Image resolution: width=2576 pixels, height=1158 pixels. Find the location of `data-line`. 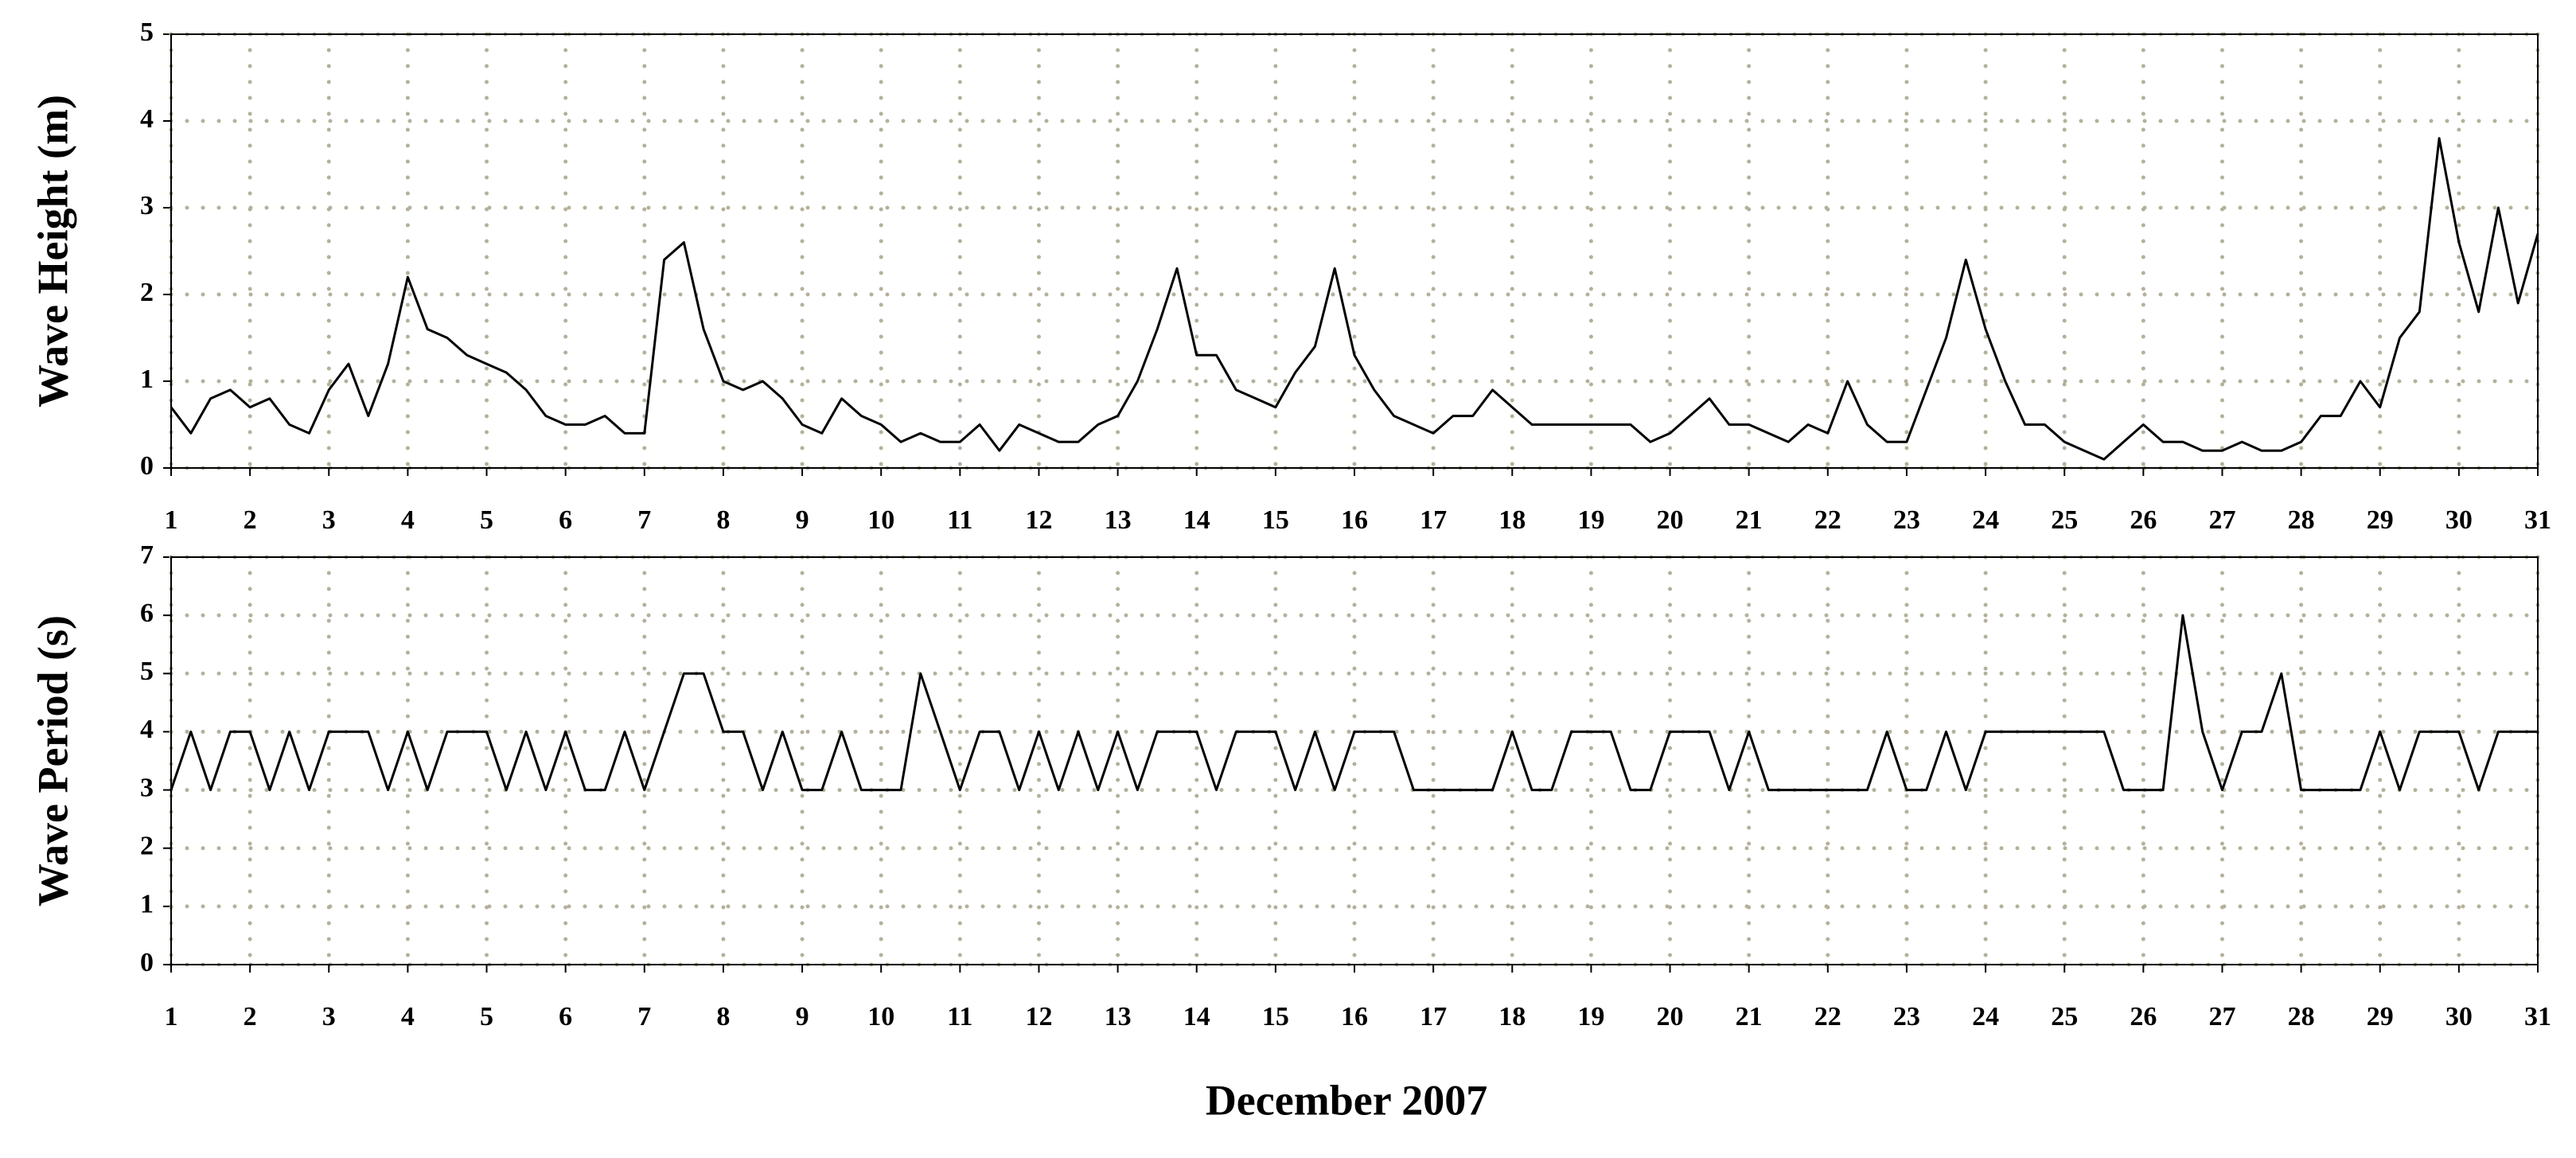

data-line is located at coordinates (1354, 703).